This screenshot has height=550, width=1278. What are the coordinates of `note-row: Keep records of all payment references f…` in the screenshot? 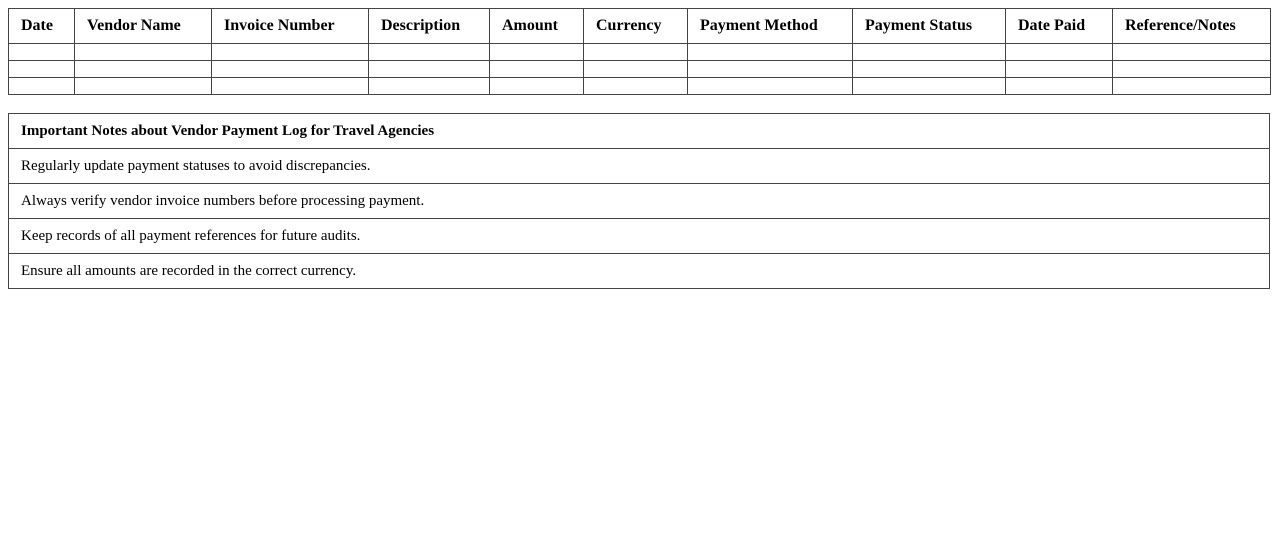 It's located at (639, 236).